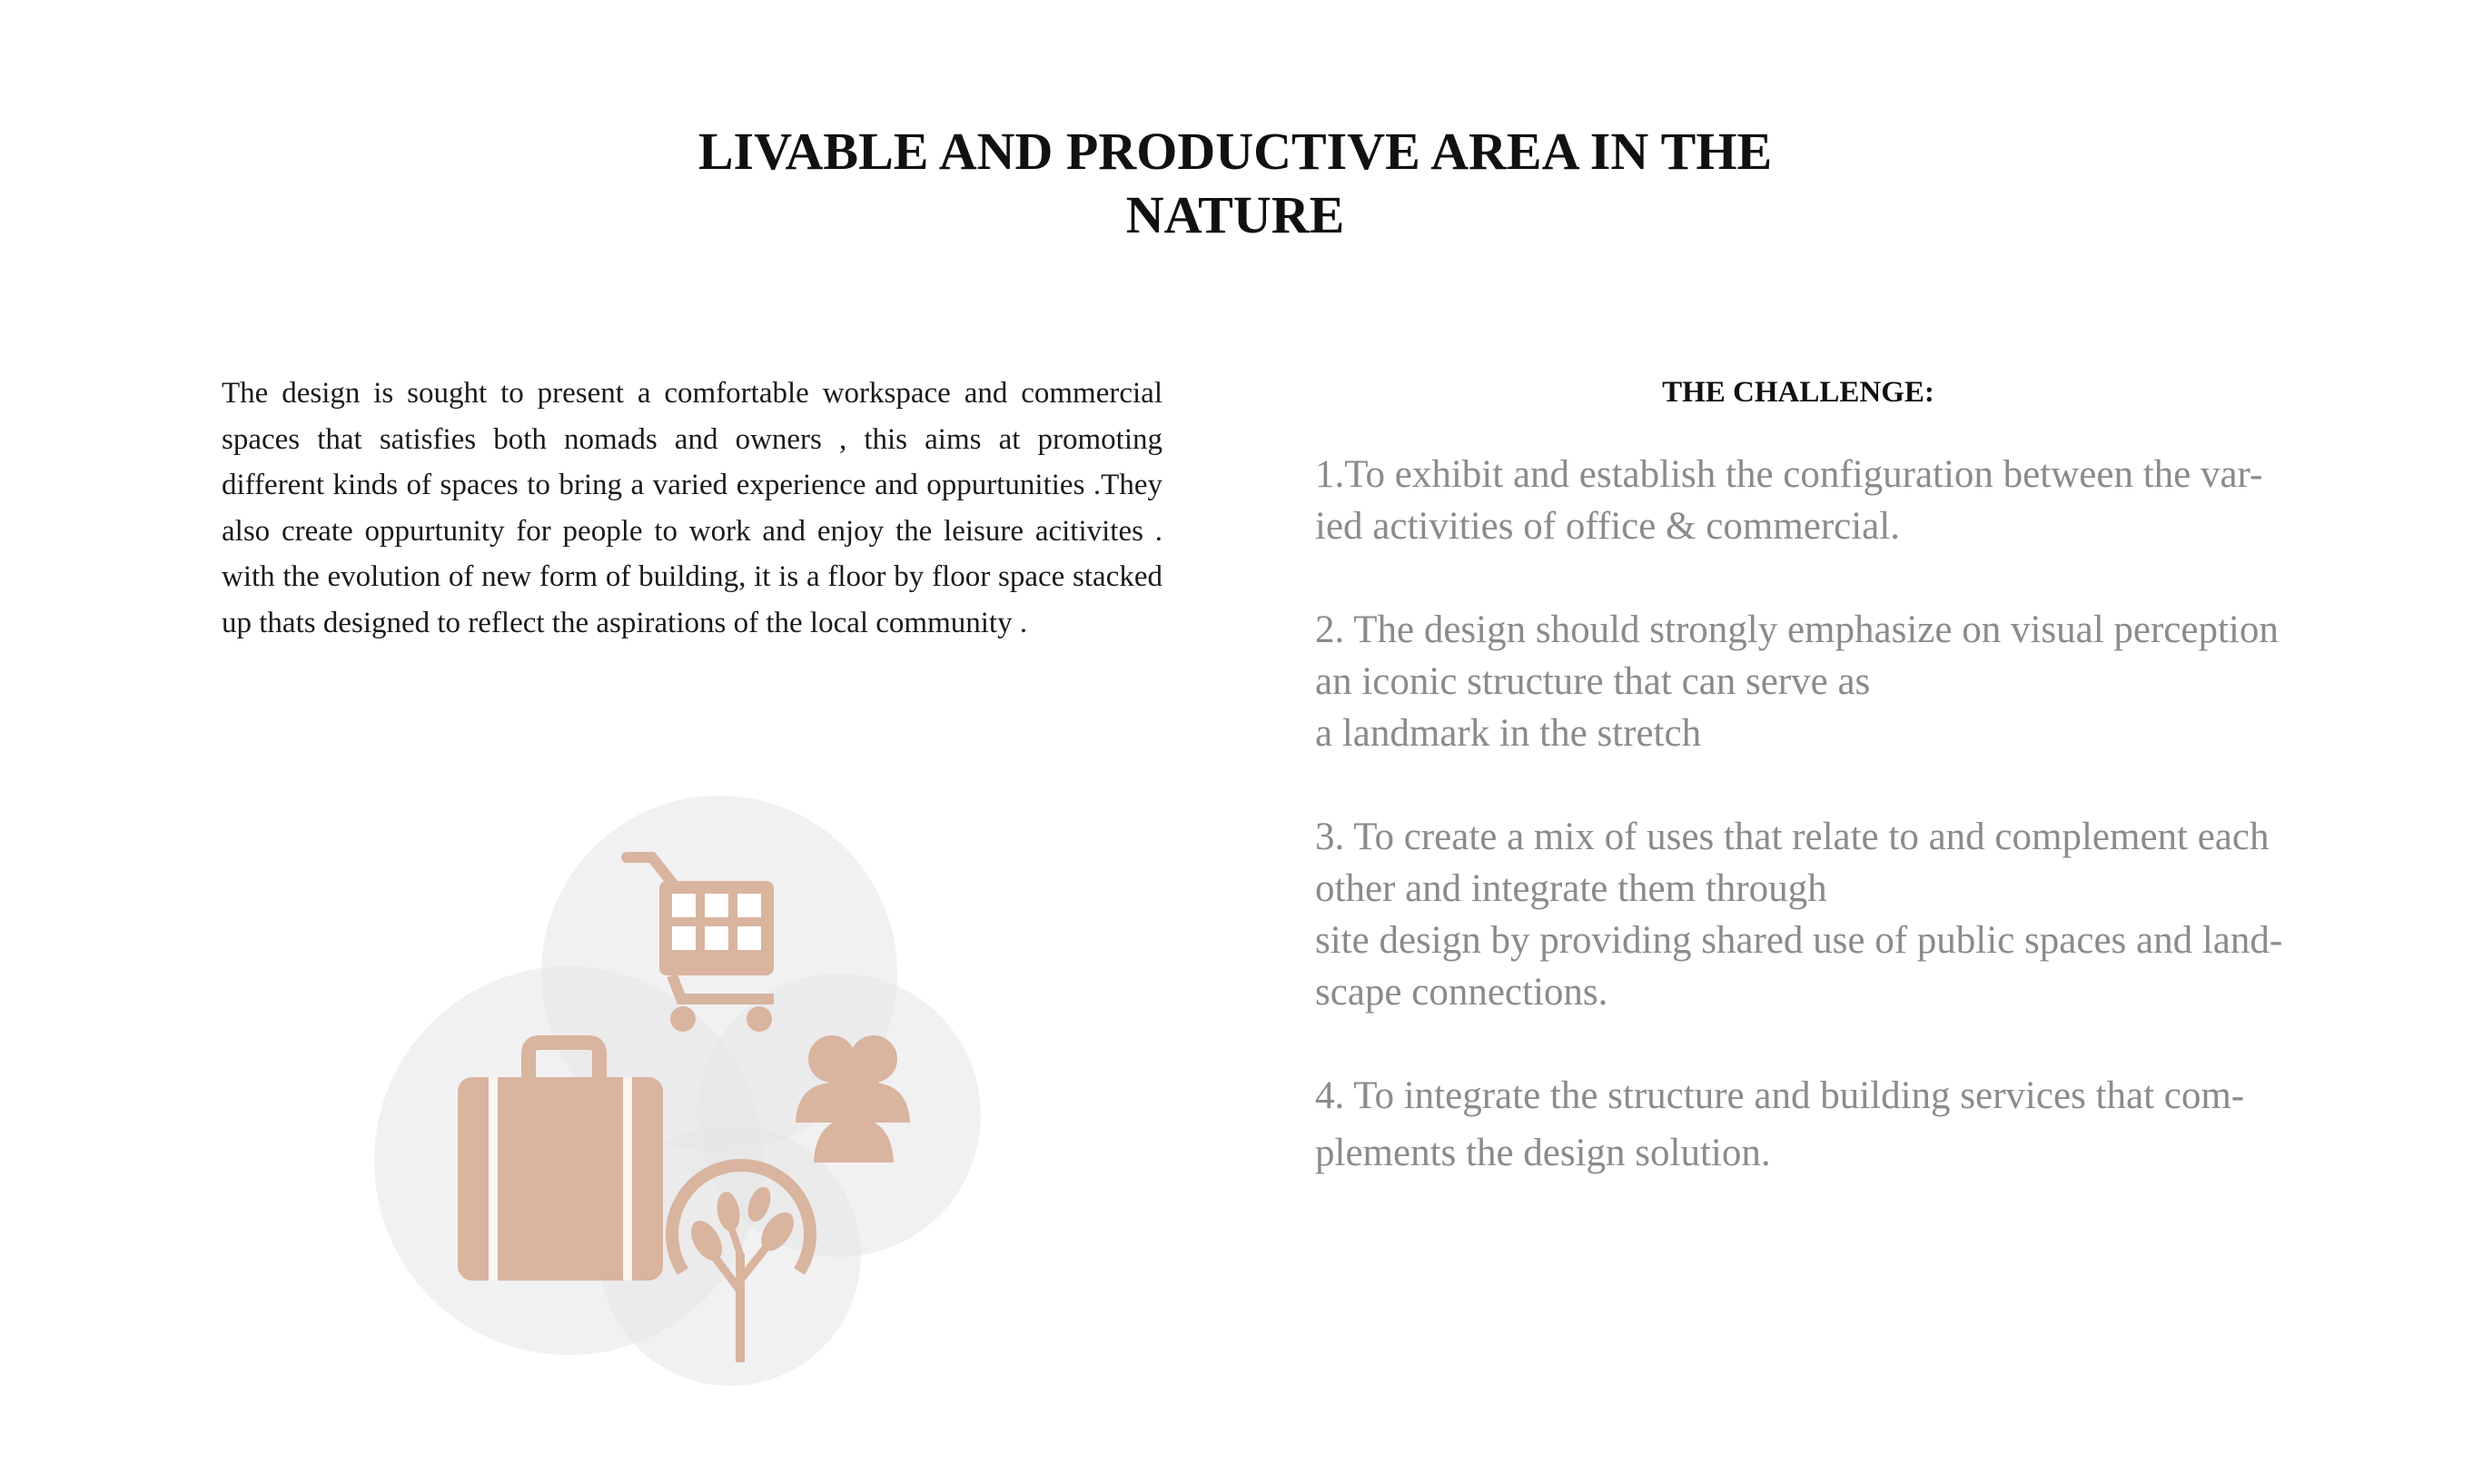 Image resolution: width=2483 pixels, height=1484 pixels. What do you see at coordinates (741, 1260) in the screenshot?
I see `tree-icon` at bounding box center [741, 1260].